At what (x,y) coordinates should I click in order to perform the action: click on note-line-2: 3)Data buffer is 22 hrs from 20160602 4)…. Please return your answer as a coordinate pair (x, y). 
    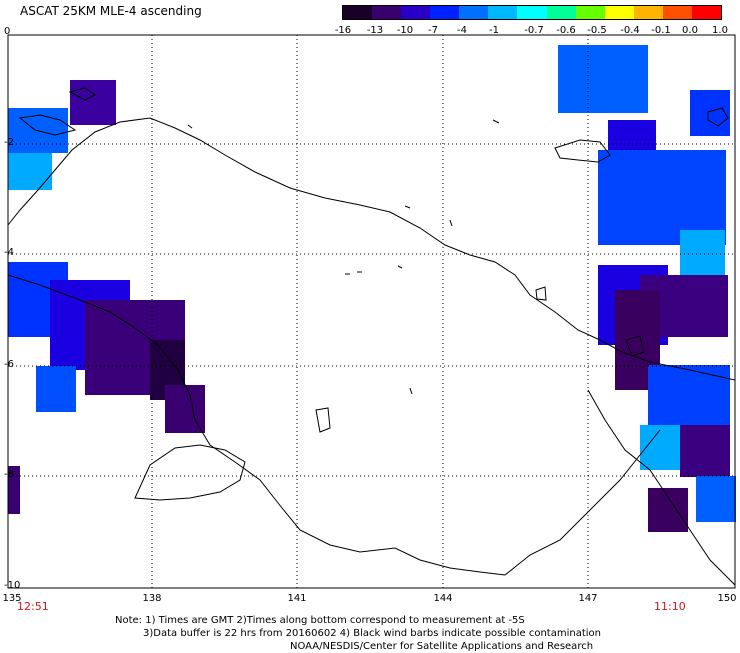
    Looking at the image, I should click on (372, 633).